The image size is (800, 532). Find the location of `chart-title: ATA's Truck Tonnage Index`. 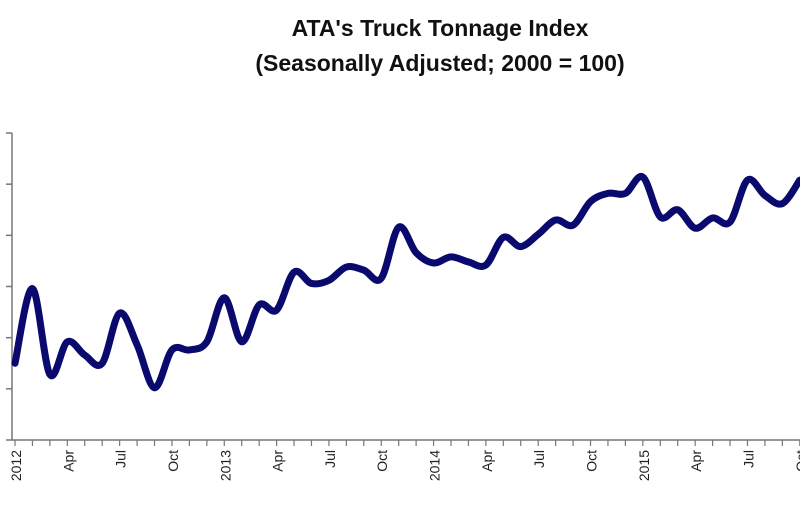

chart-title: ATA's Truck Tonnage Index is located at coordinates (440, 28).